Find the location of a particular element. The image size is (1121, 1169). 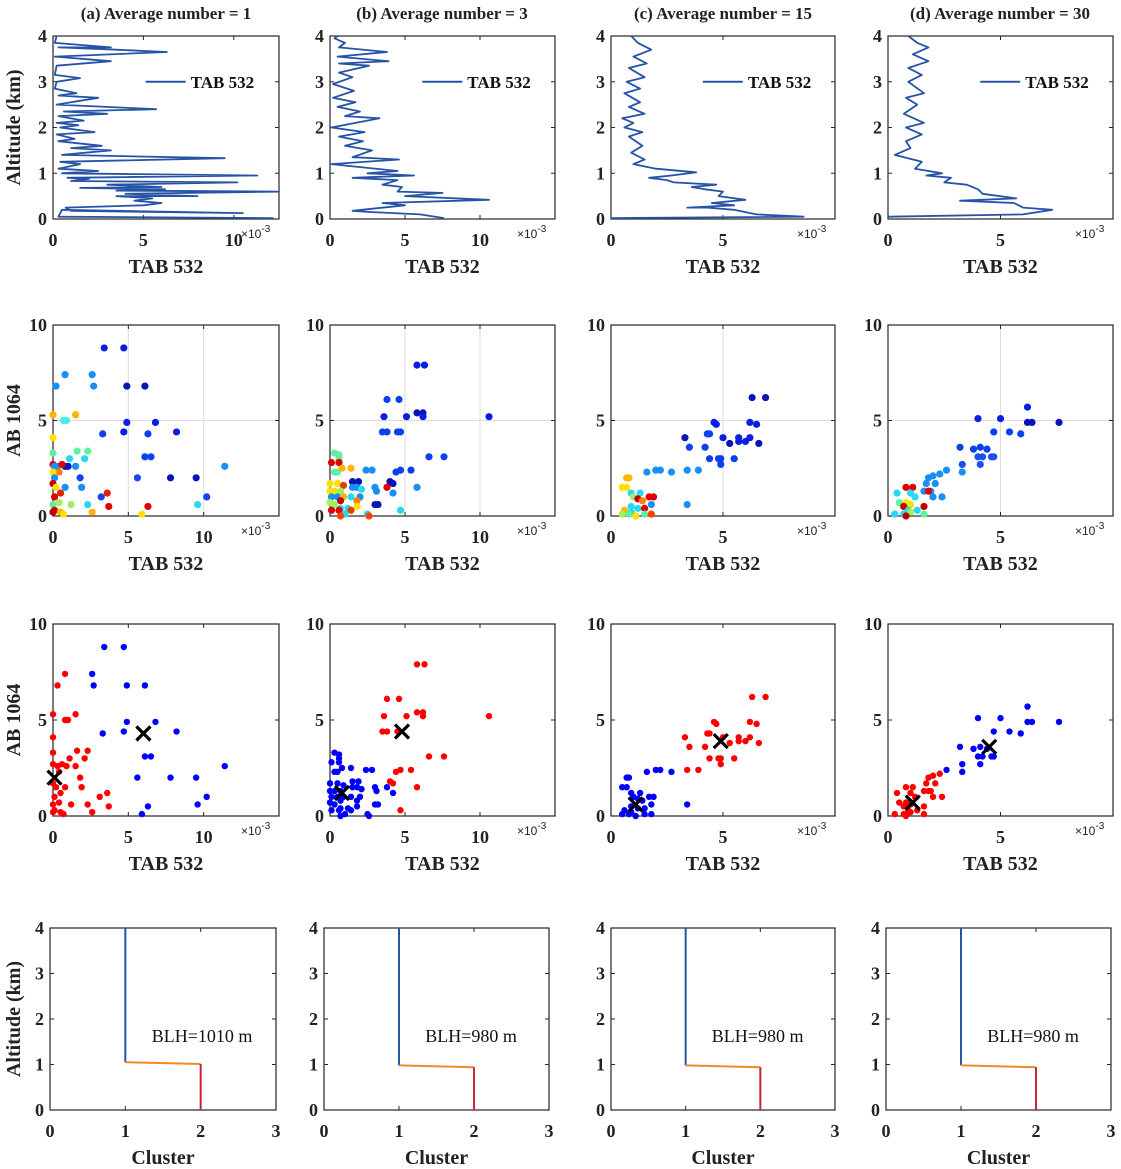

x-tick-label: 10 is located at coordinates (204, 837).